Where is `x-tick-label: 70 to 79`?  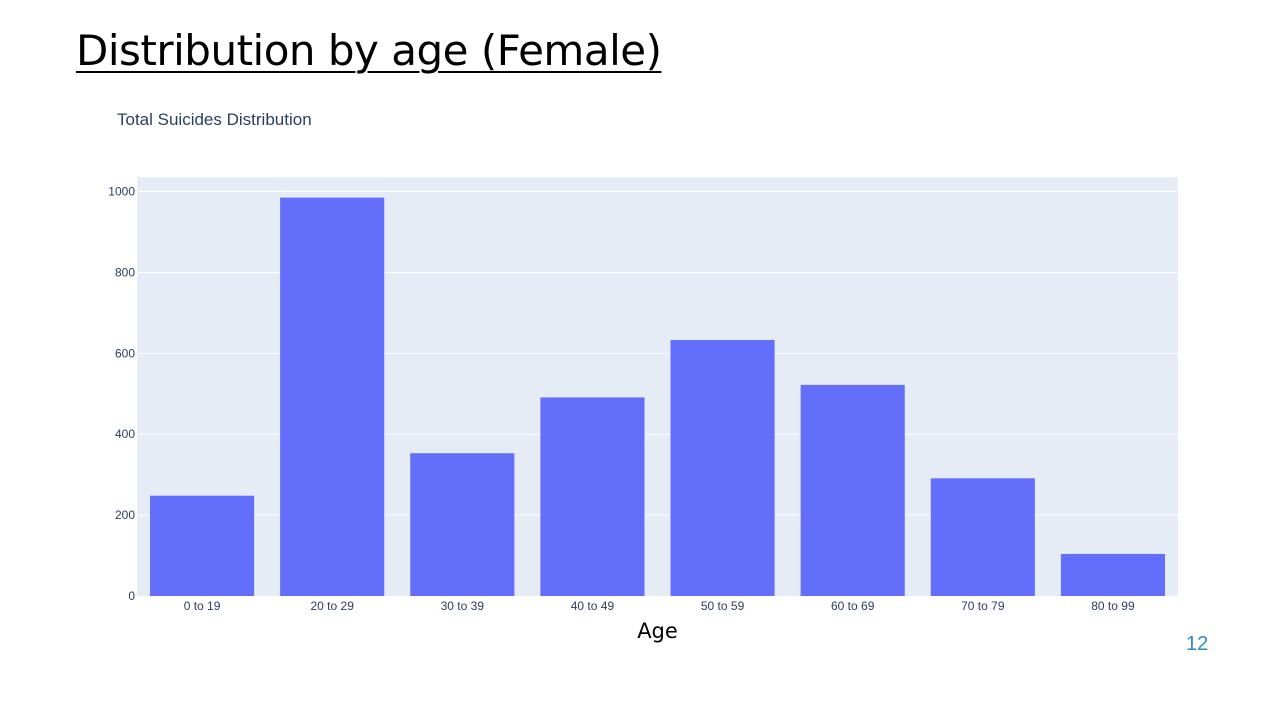 x-tick-label: 70 to 79 is located at coordinates (983, 606).